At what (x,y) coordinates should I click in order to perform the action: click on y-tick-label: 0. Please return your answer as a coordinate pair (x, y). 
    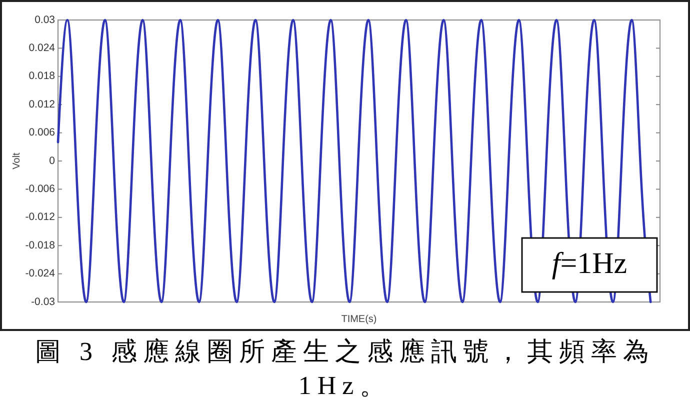
    Looking at the image, I should click on (52, 160).